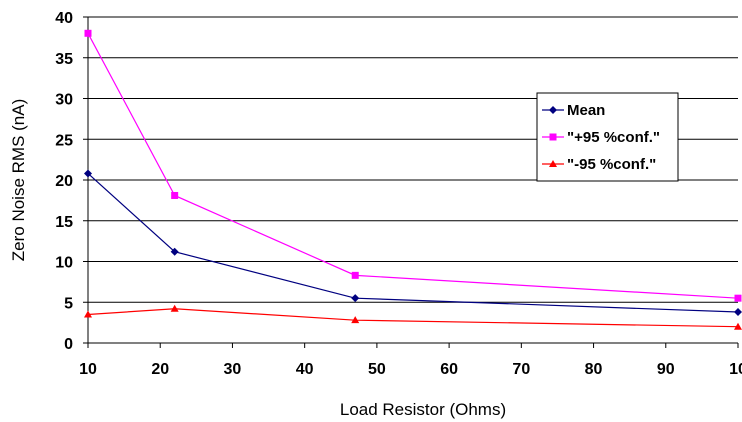 The width and height of the screenshot is (742, 422). I want to click on legend-item: "+95 %conf.", so click(601, 137).